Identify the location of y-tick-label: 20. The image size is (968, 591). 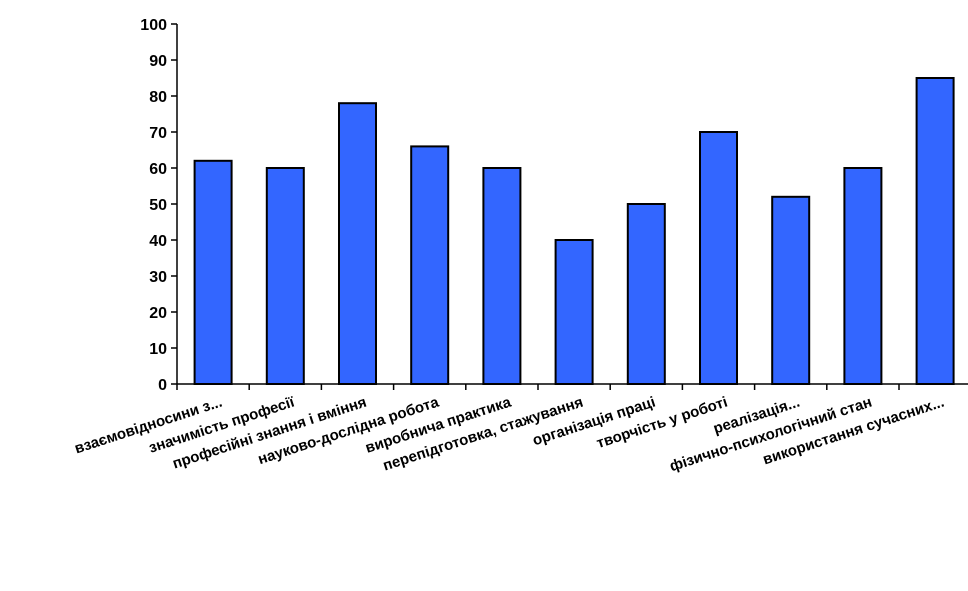
(158, 313).